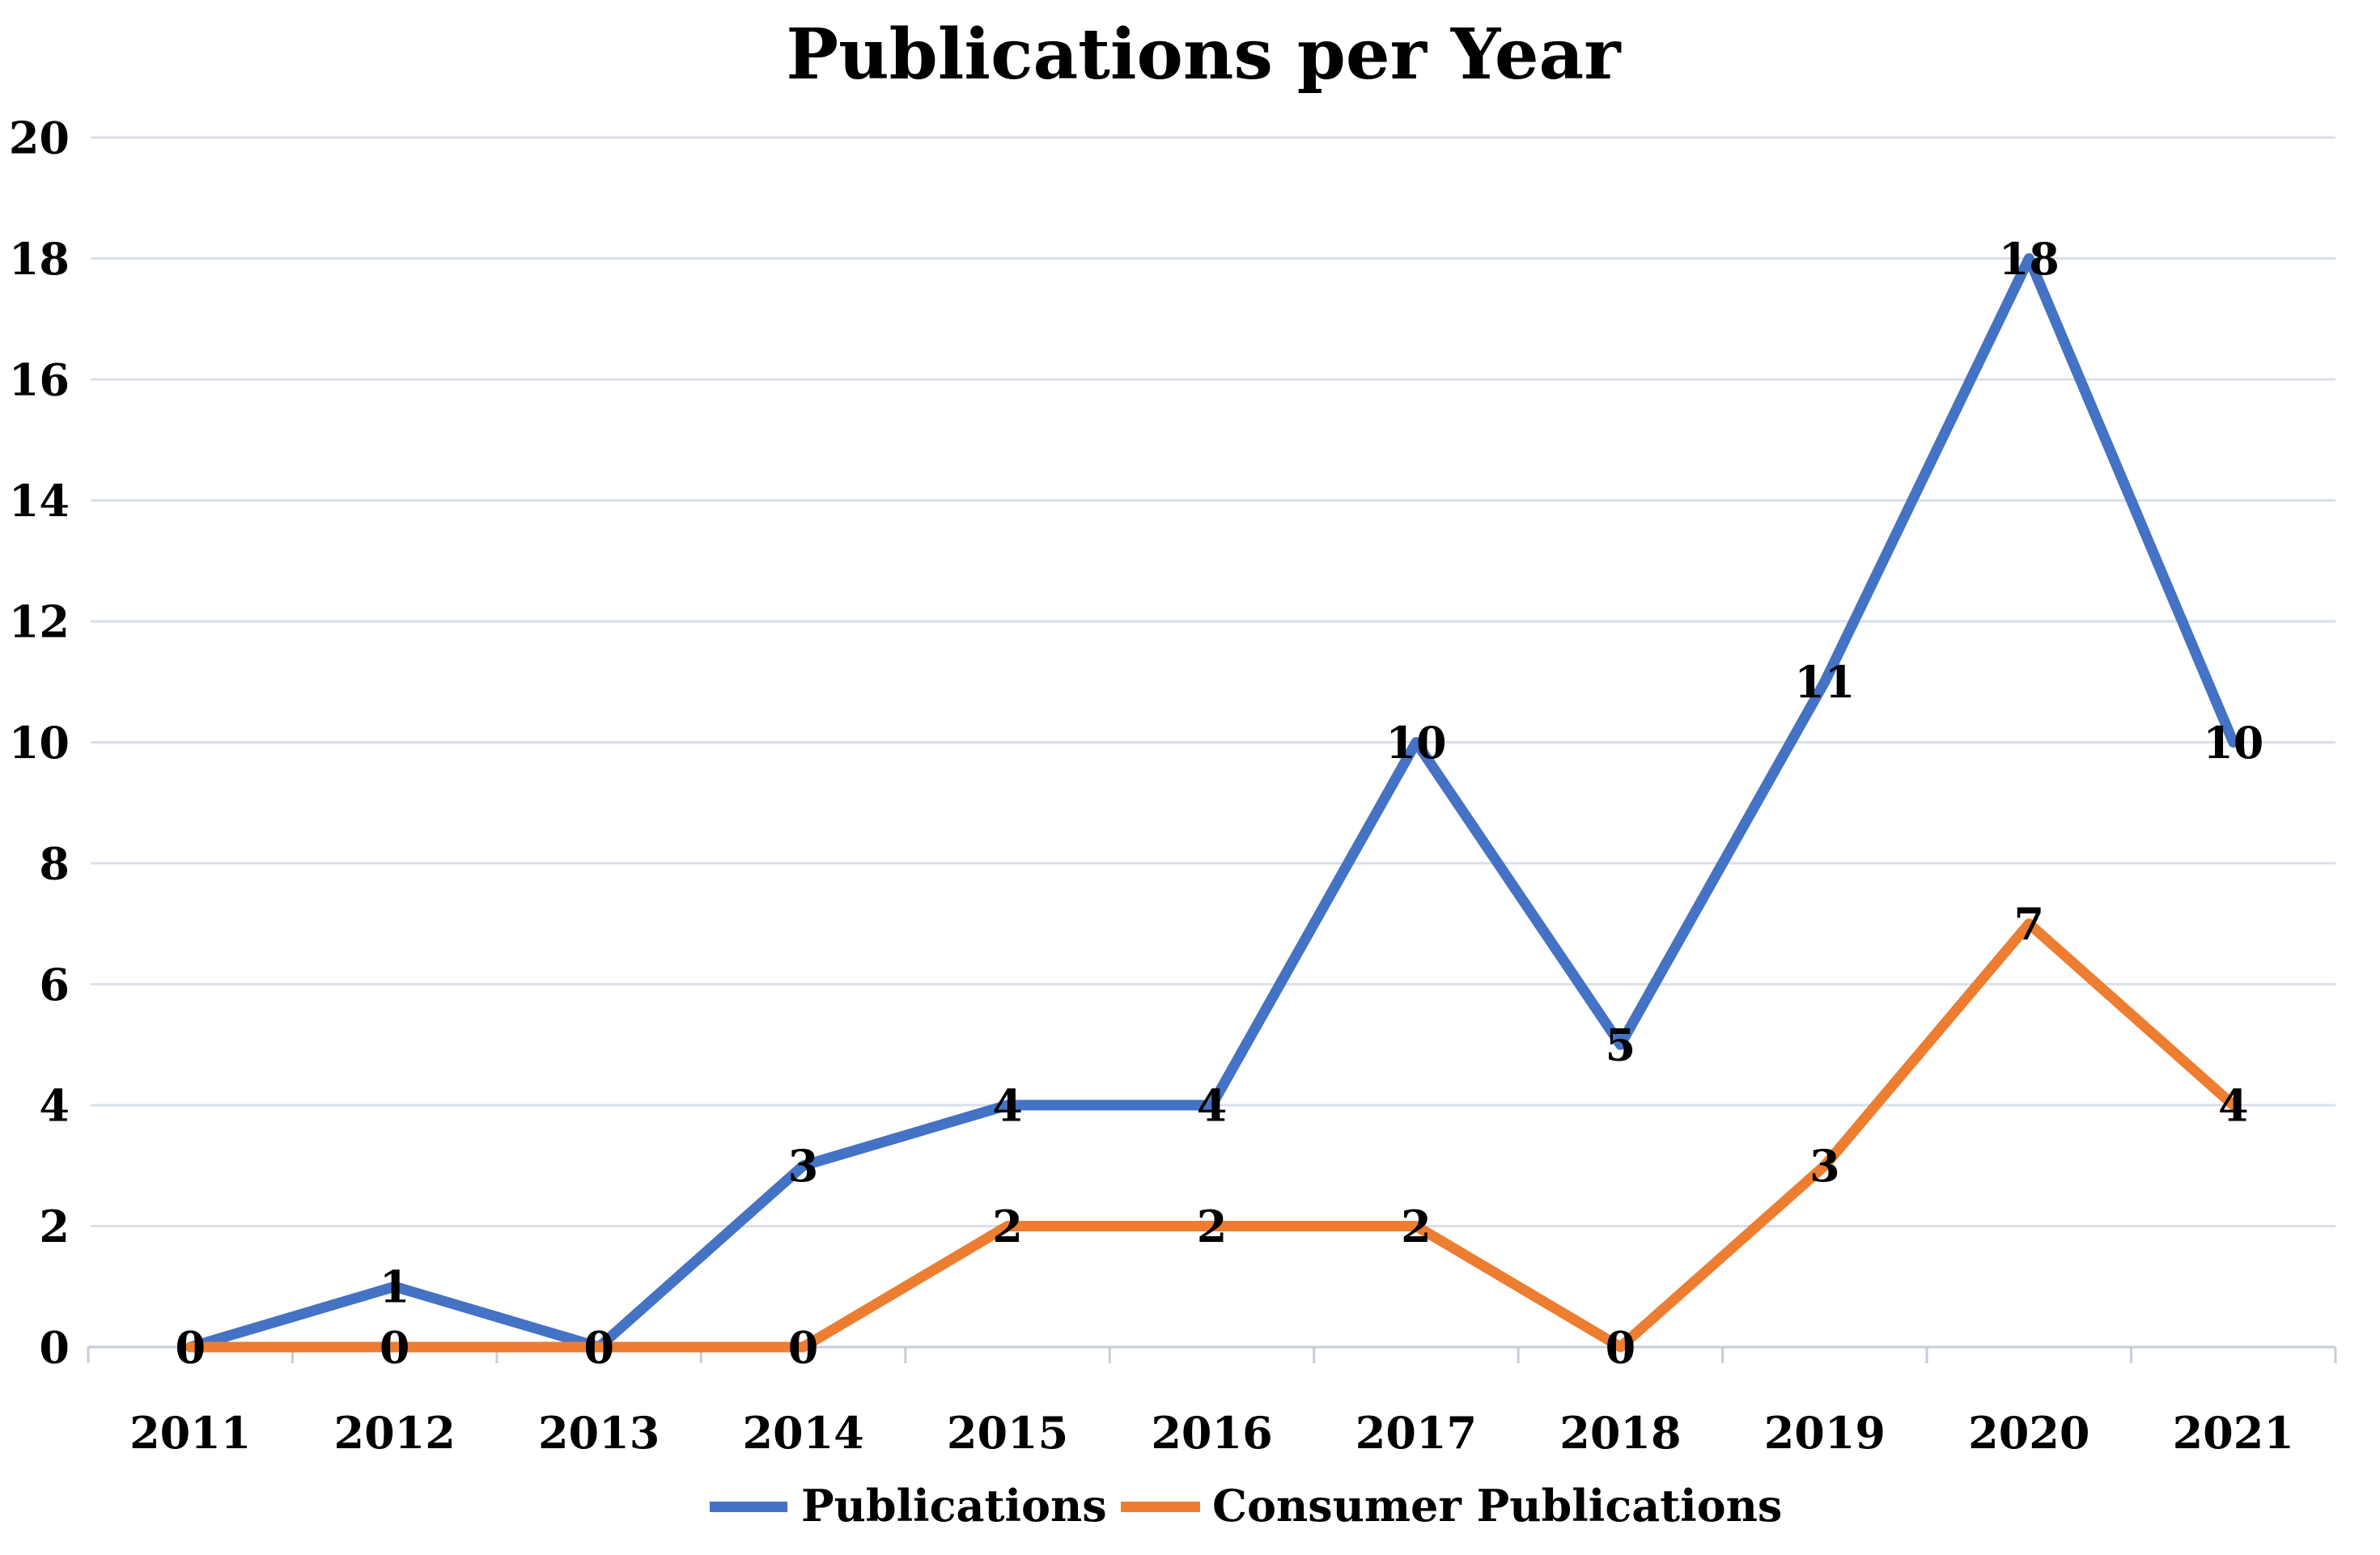 This screenshot has height=1555, width=2380. I want to click on data-label-consumer-publications-2014: 0, so click(804, 1347).